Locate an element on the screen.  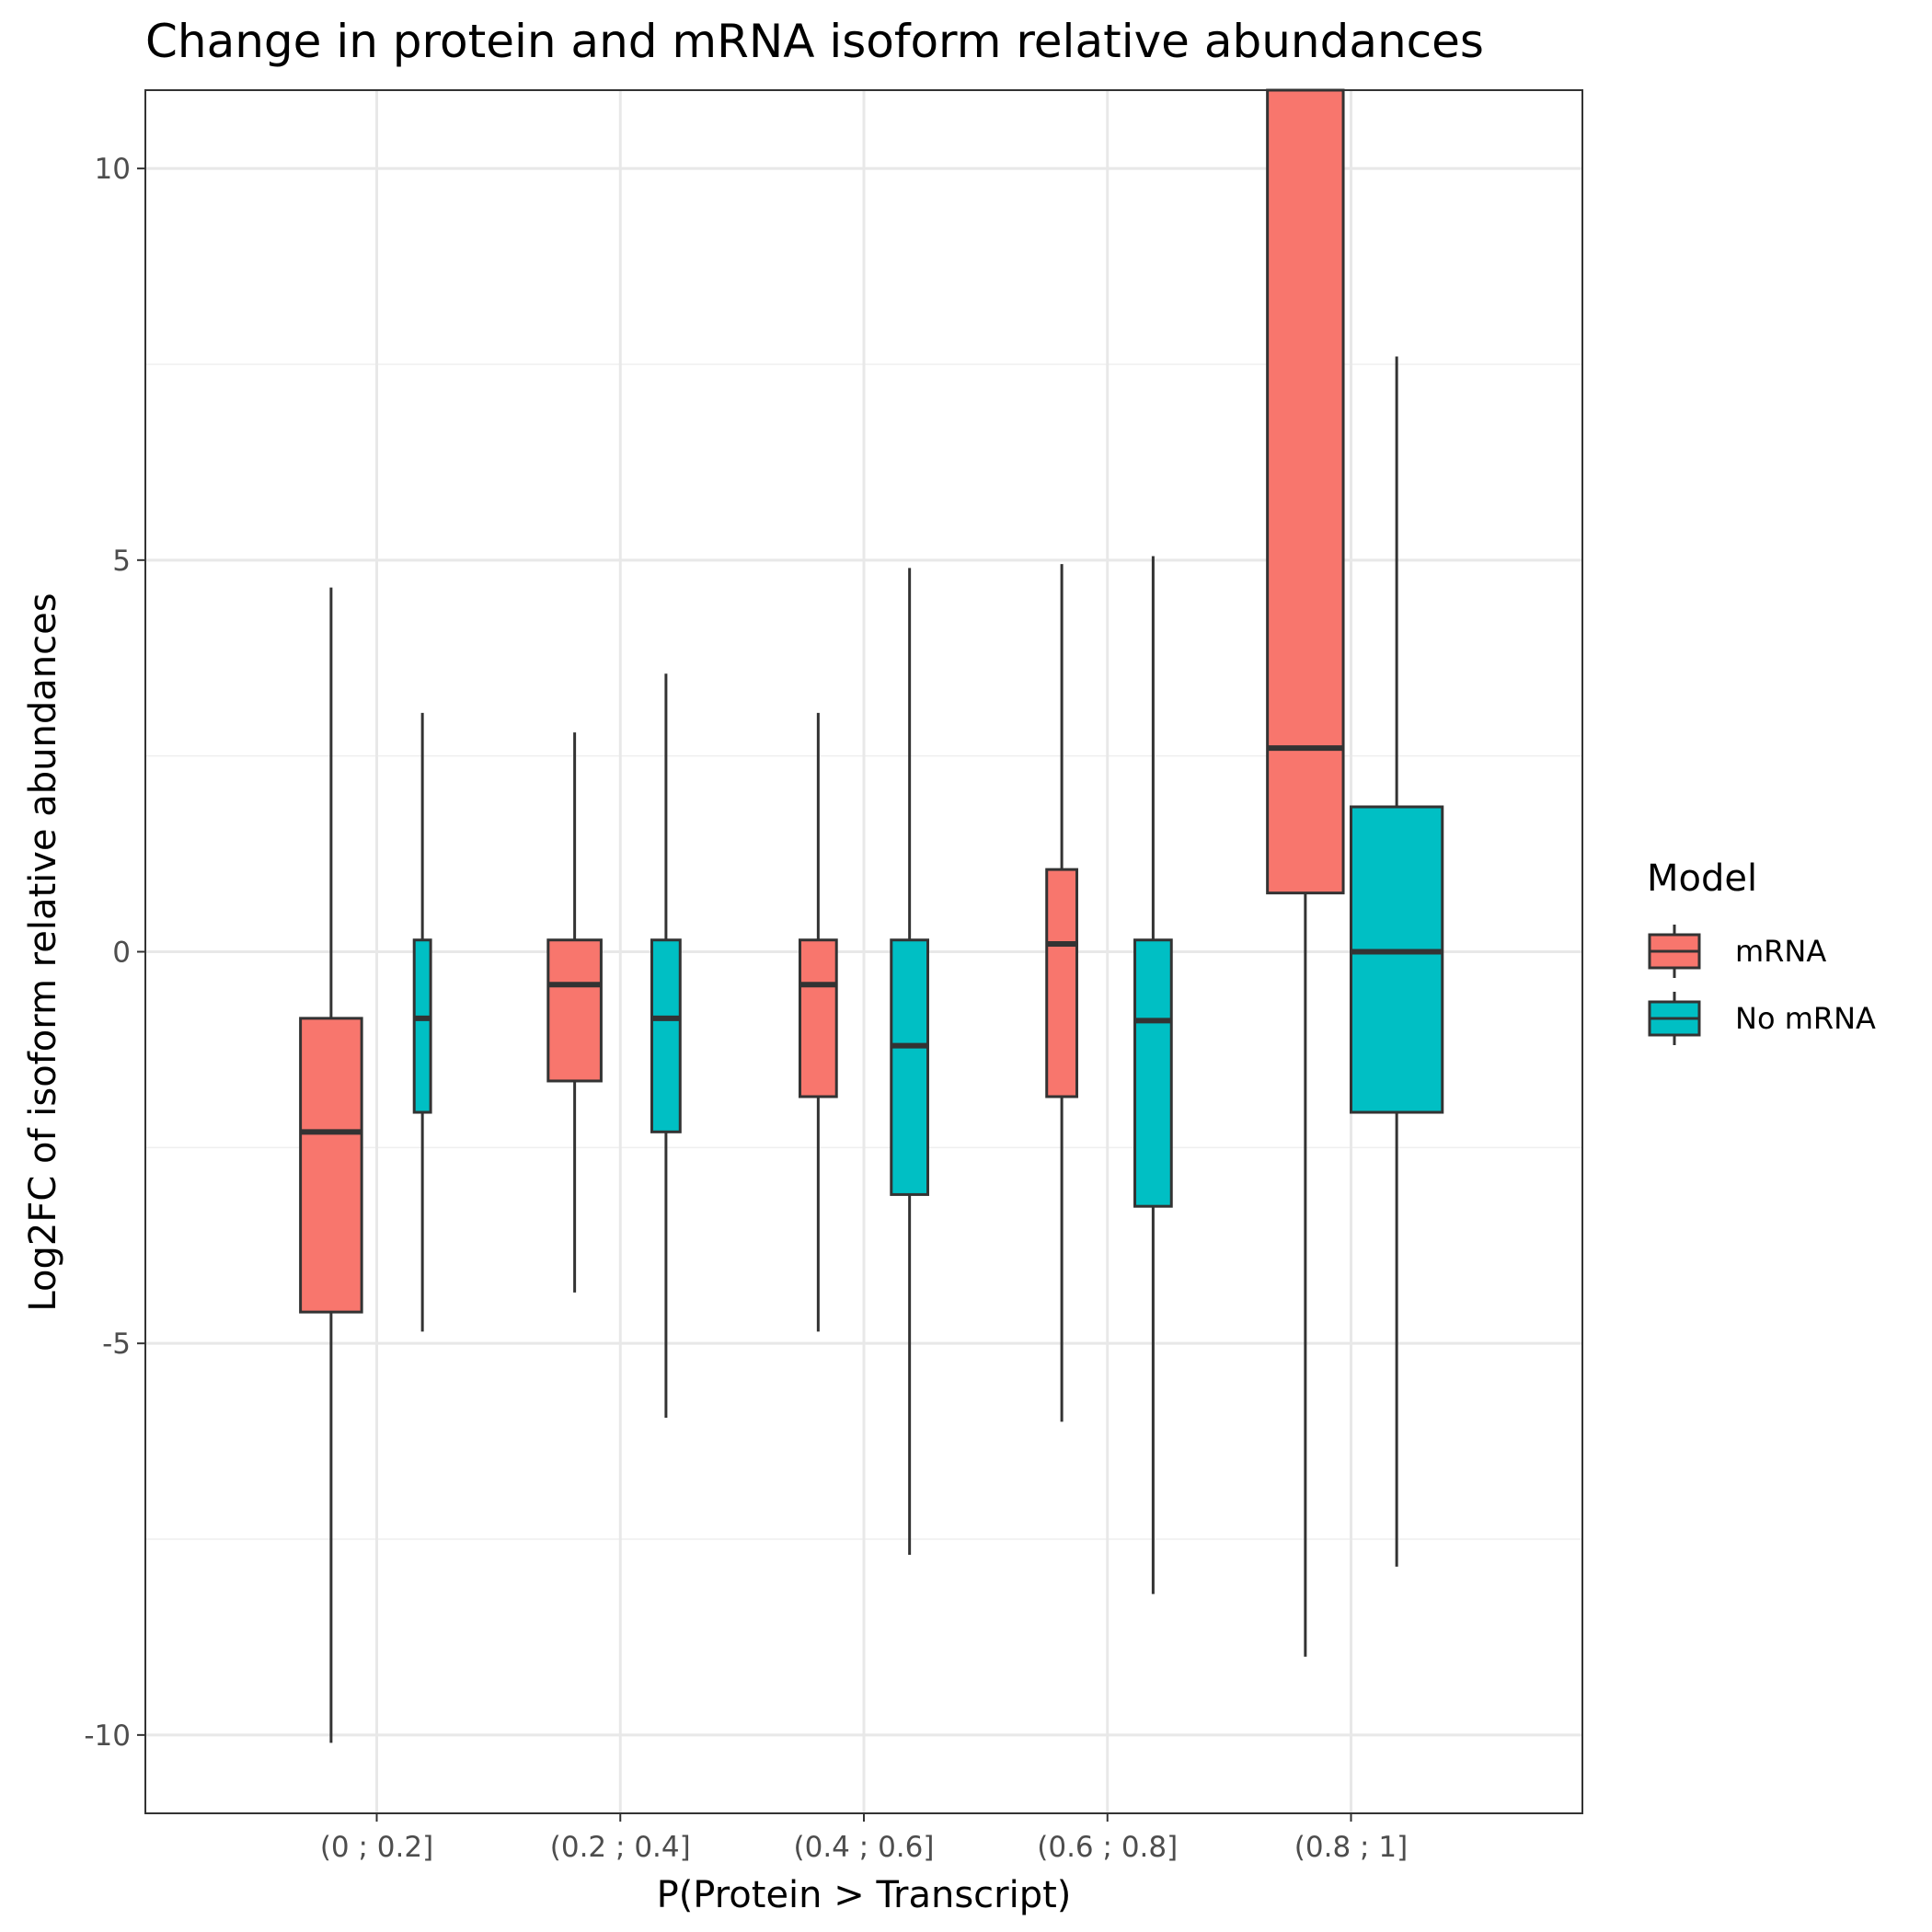
legend-label-no-mrna: No mRNA is located at coordinates (1805, 1018).